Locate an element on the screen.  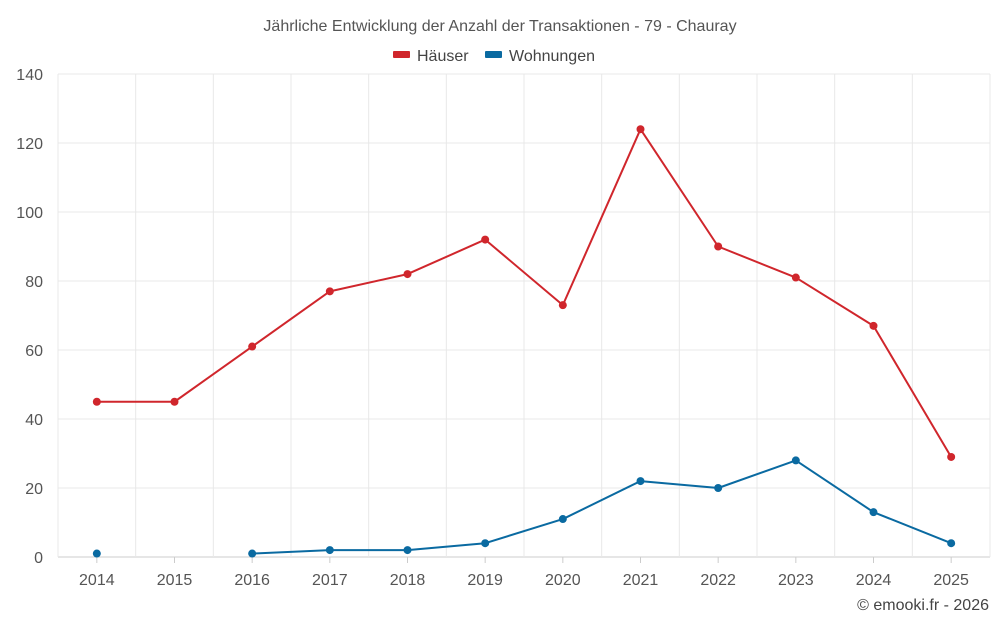
credit-text: © emooki.fr - 2026 is located at coordinates (923, 605).